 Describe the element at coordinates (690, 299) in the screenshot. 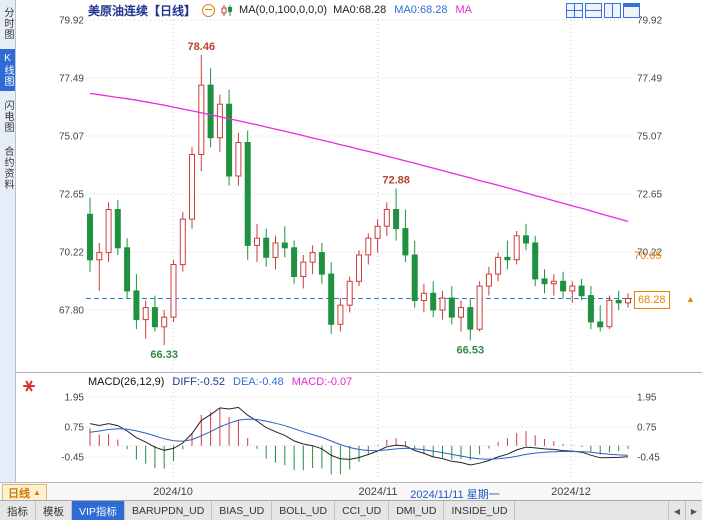

I see `price-marker-icon: ▲` at that location.